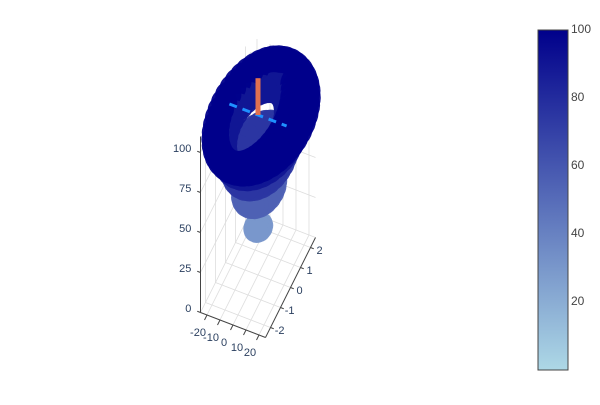 This screenshot has width=600, height=405. I want to click on colorbar-tick-label: 60, so click(578, 165).